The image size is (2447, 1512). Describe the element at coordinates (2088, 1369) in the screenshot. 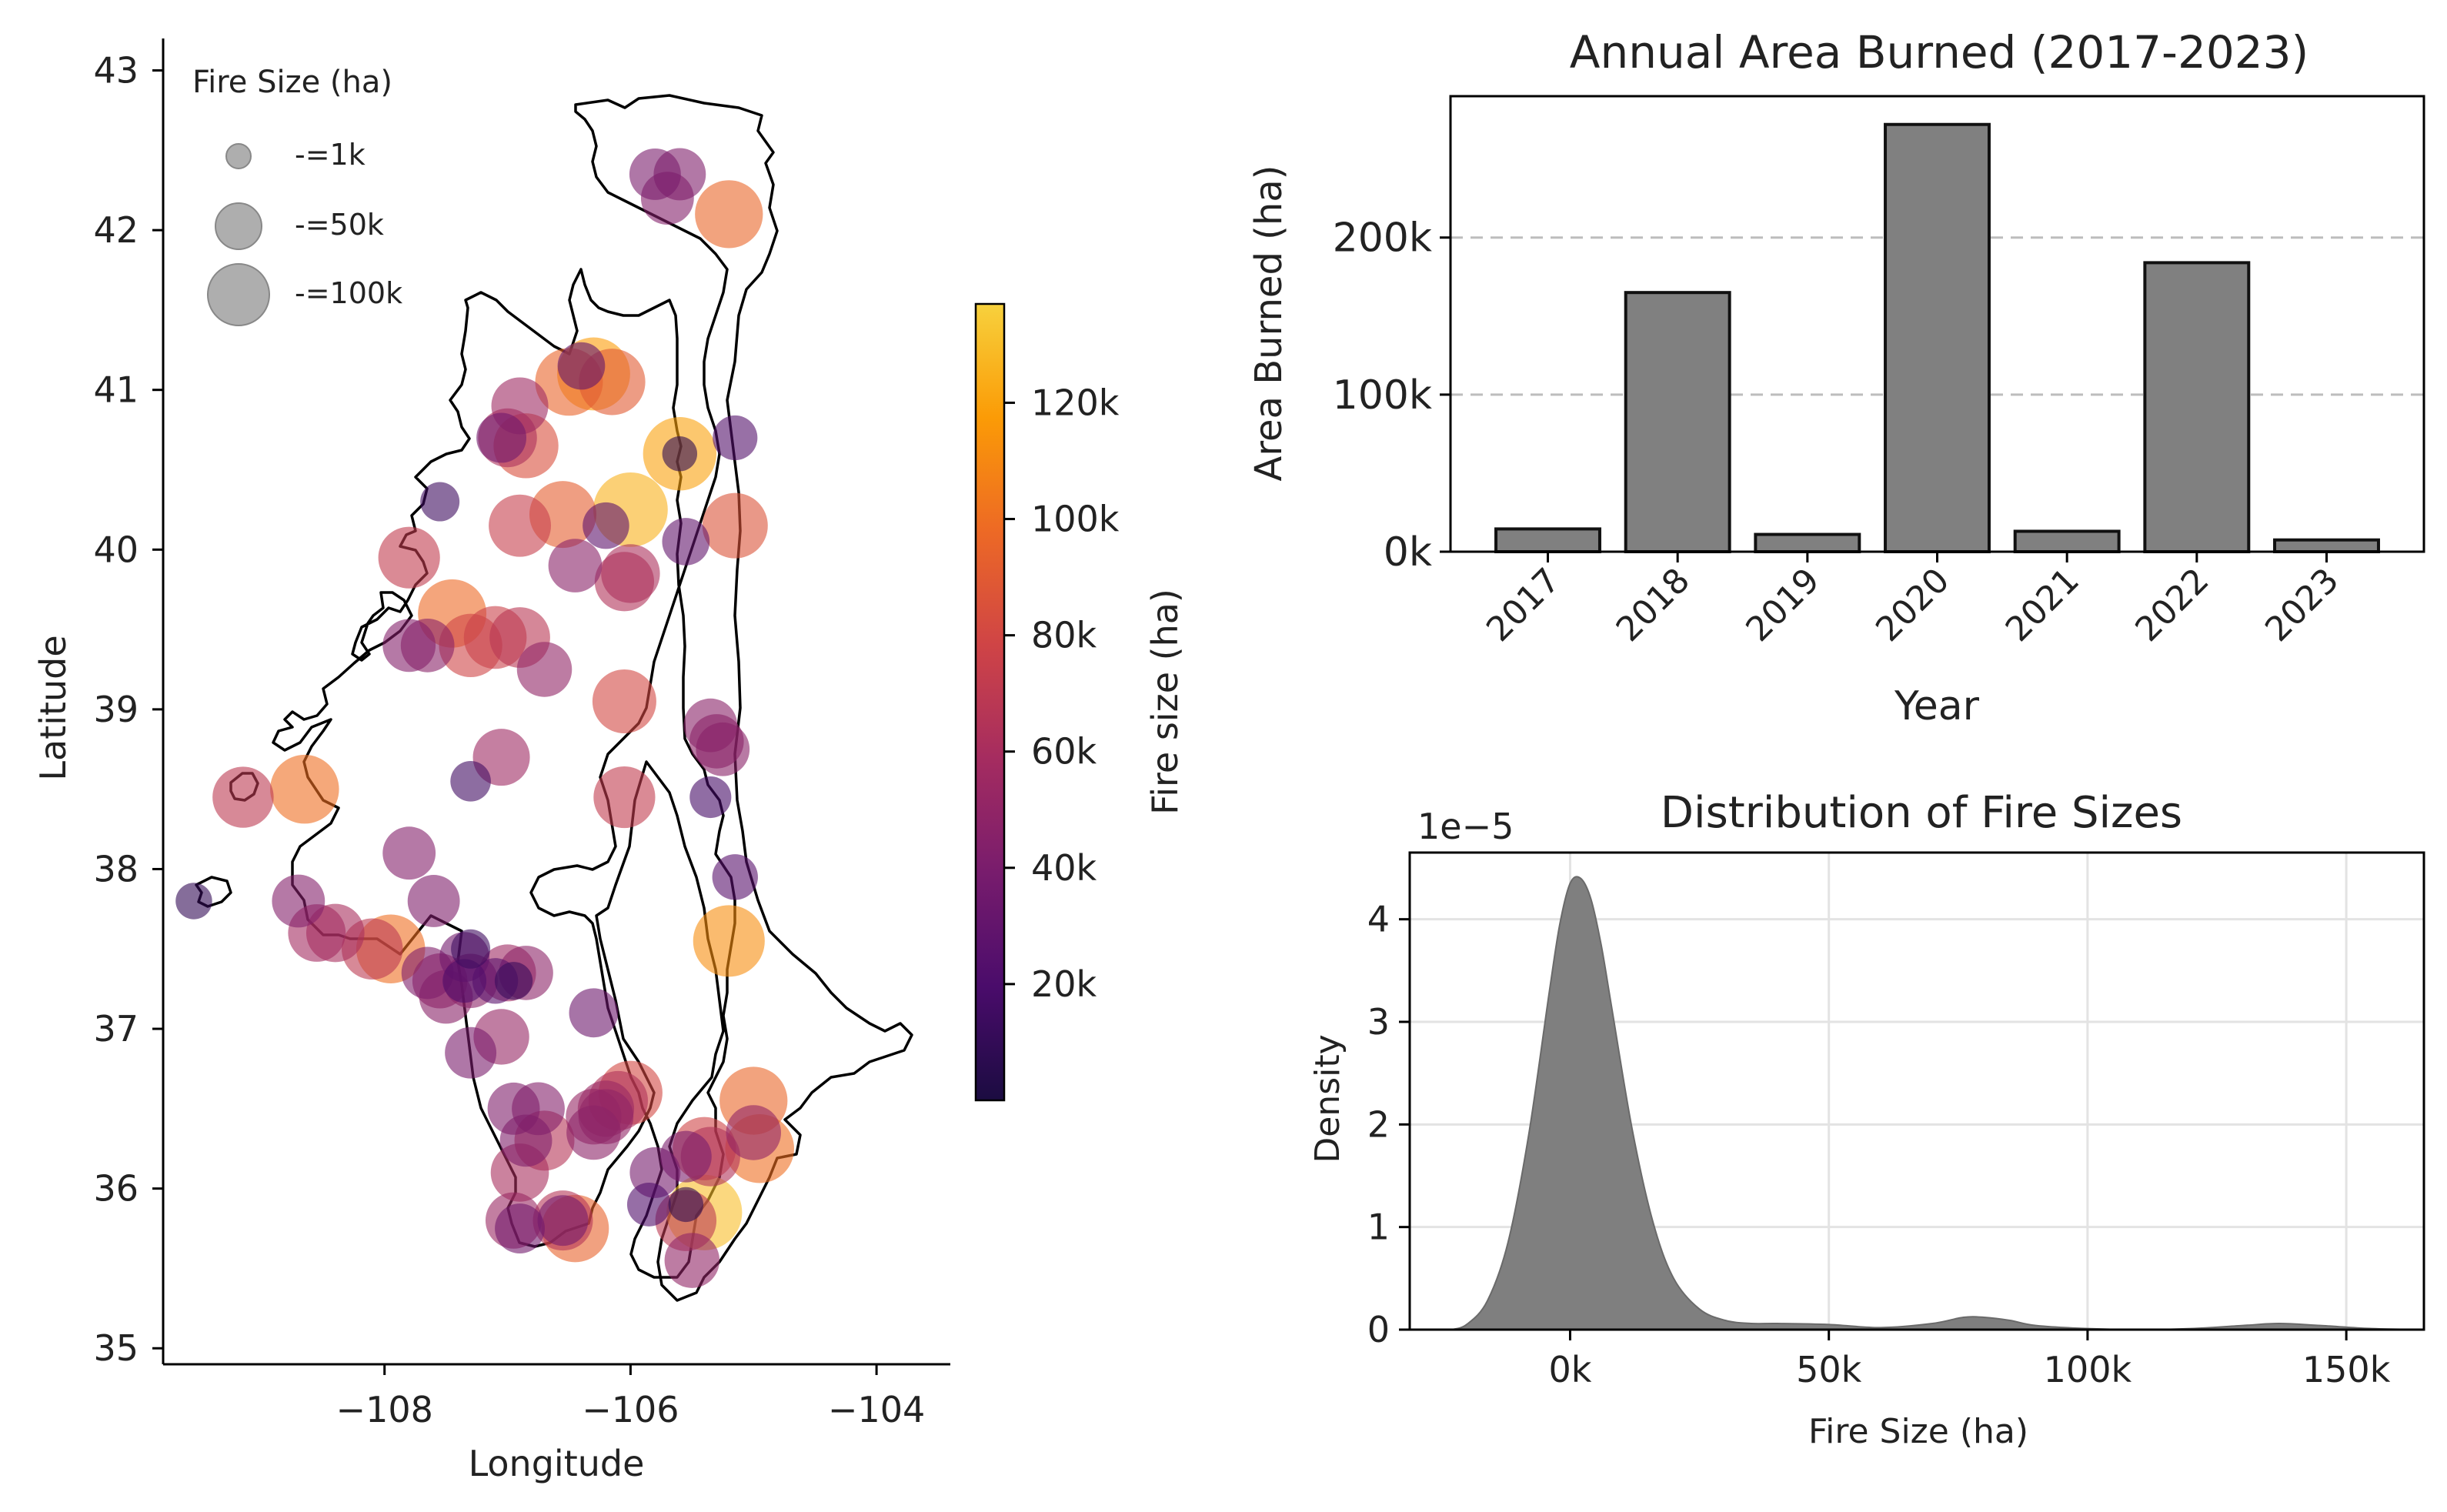

I see `density-x-tick-label: 100k` at that location.